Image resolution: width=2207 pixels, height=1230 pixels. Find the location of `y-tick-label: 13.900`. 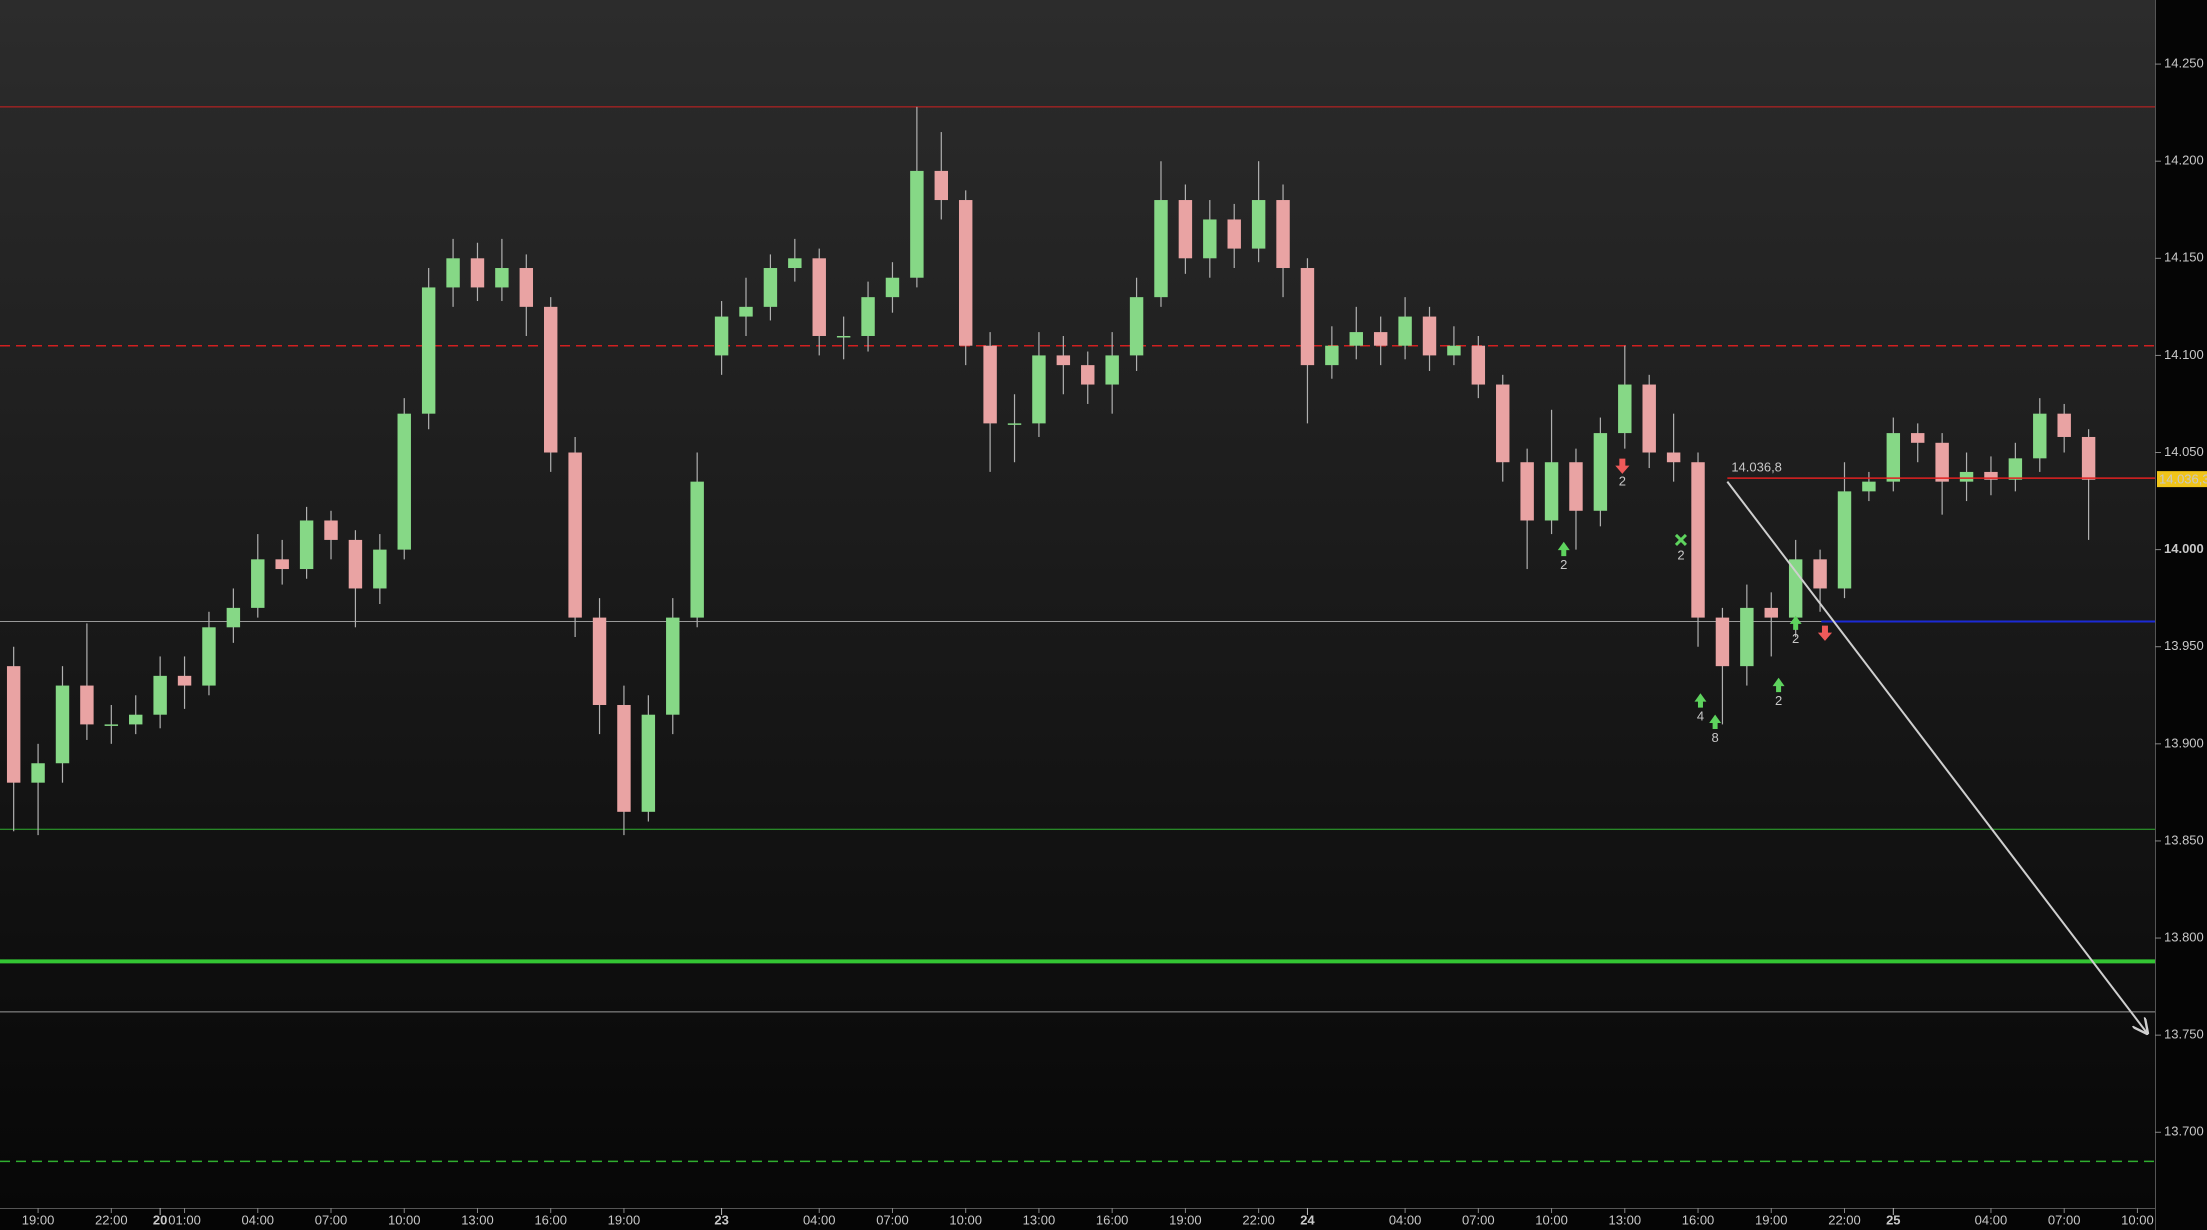

y-tick-label: 13.900 is located at coordinates (2184, 742).